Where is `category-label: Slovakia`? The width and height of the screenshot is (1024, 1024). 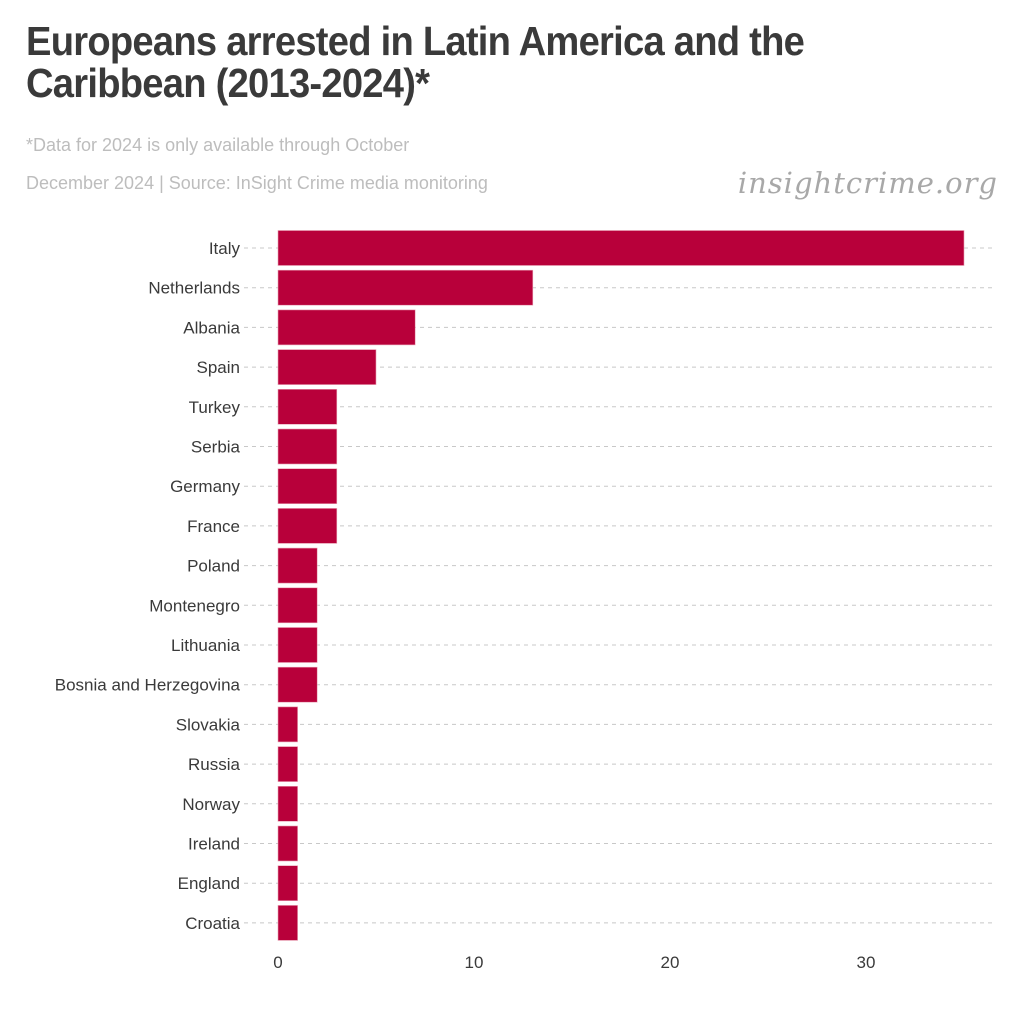
category-label: Slovakia is located at coordinates (208, 724).